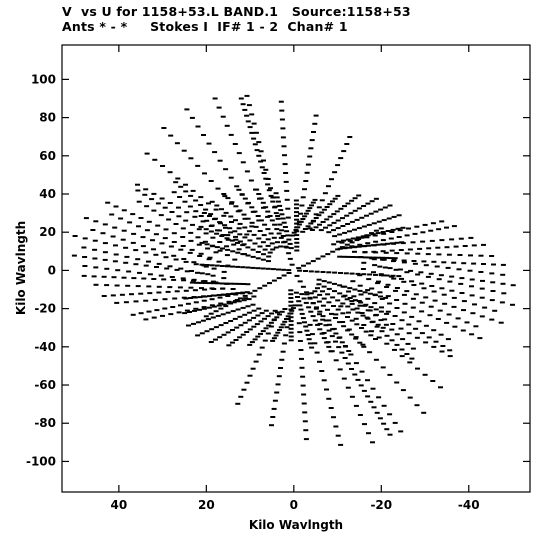 The image size is (540, 541). What do you see at coordinates (296, 525) in the screenshot?
I see `x-axis-label: Kilo Wavlngth` at bounding box center [296, 525].